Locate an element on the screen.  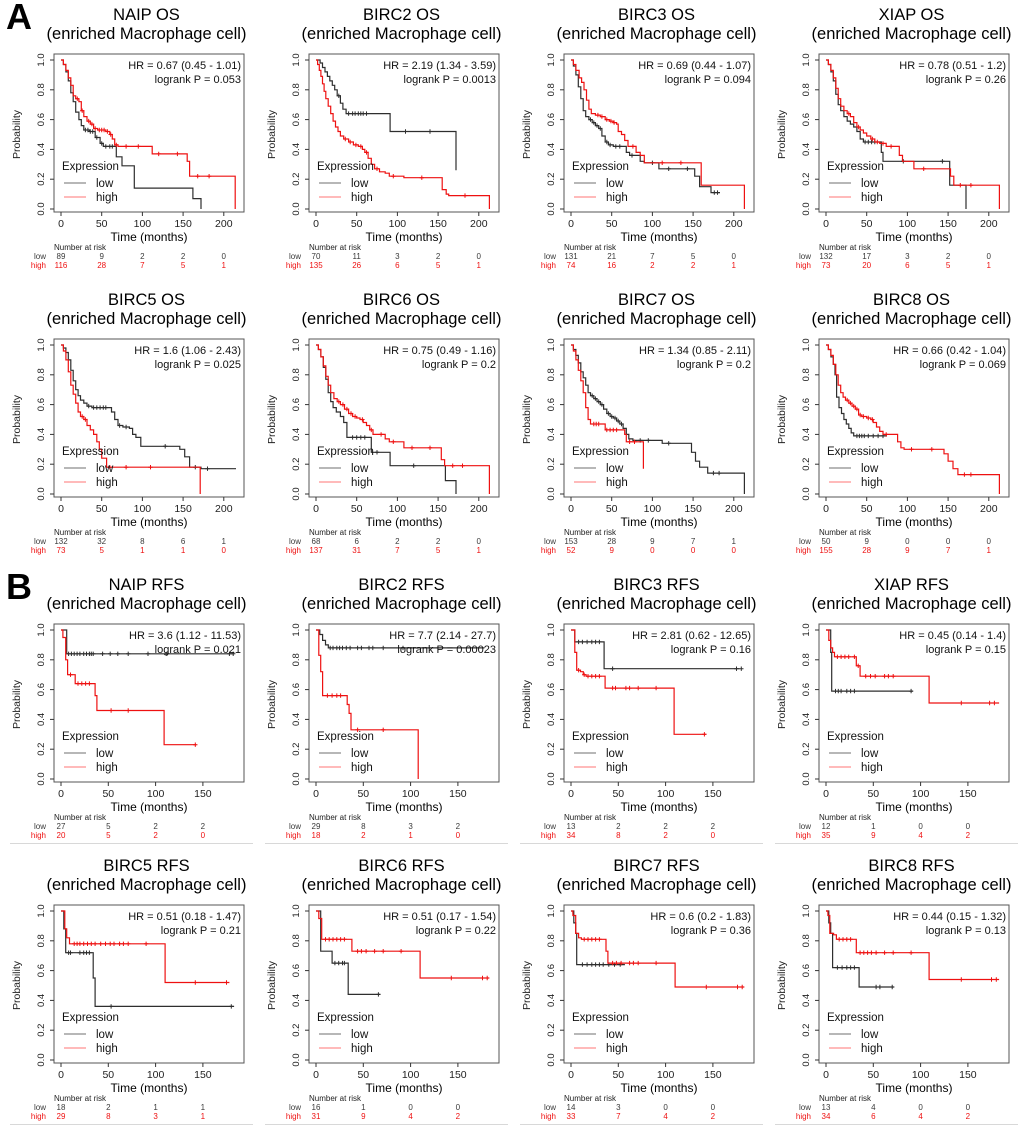
risk-table: Number at risk low high 27 20 5 5 2 2 2 0 is located at coordinates (127, 829).